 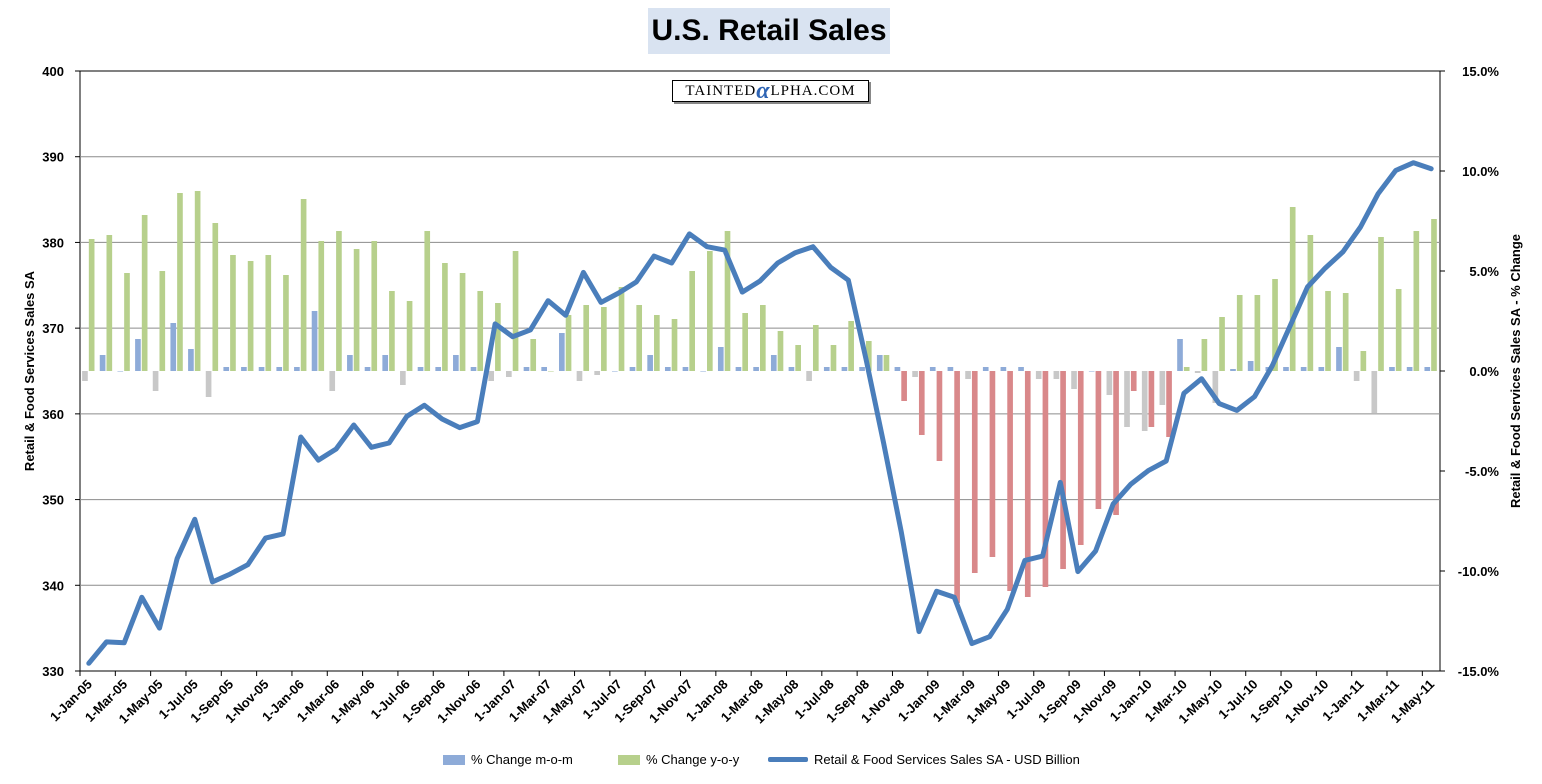 I want to click on watermark-suffix: LPHA.COM, so click(x=813, y=90).